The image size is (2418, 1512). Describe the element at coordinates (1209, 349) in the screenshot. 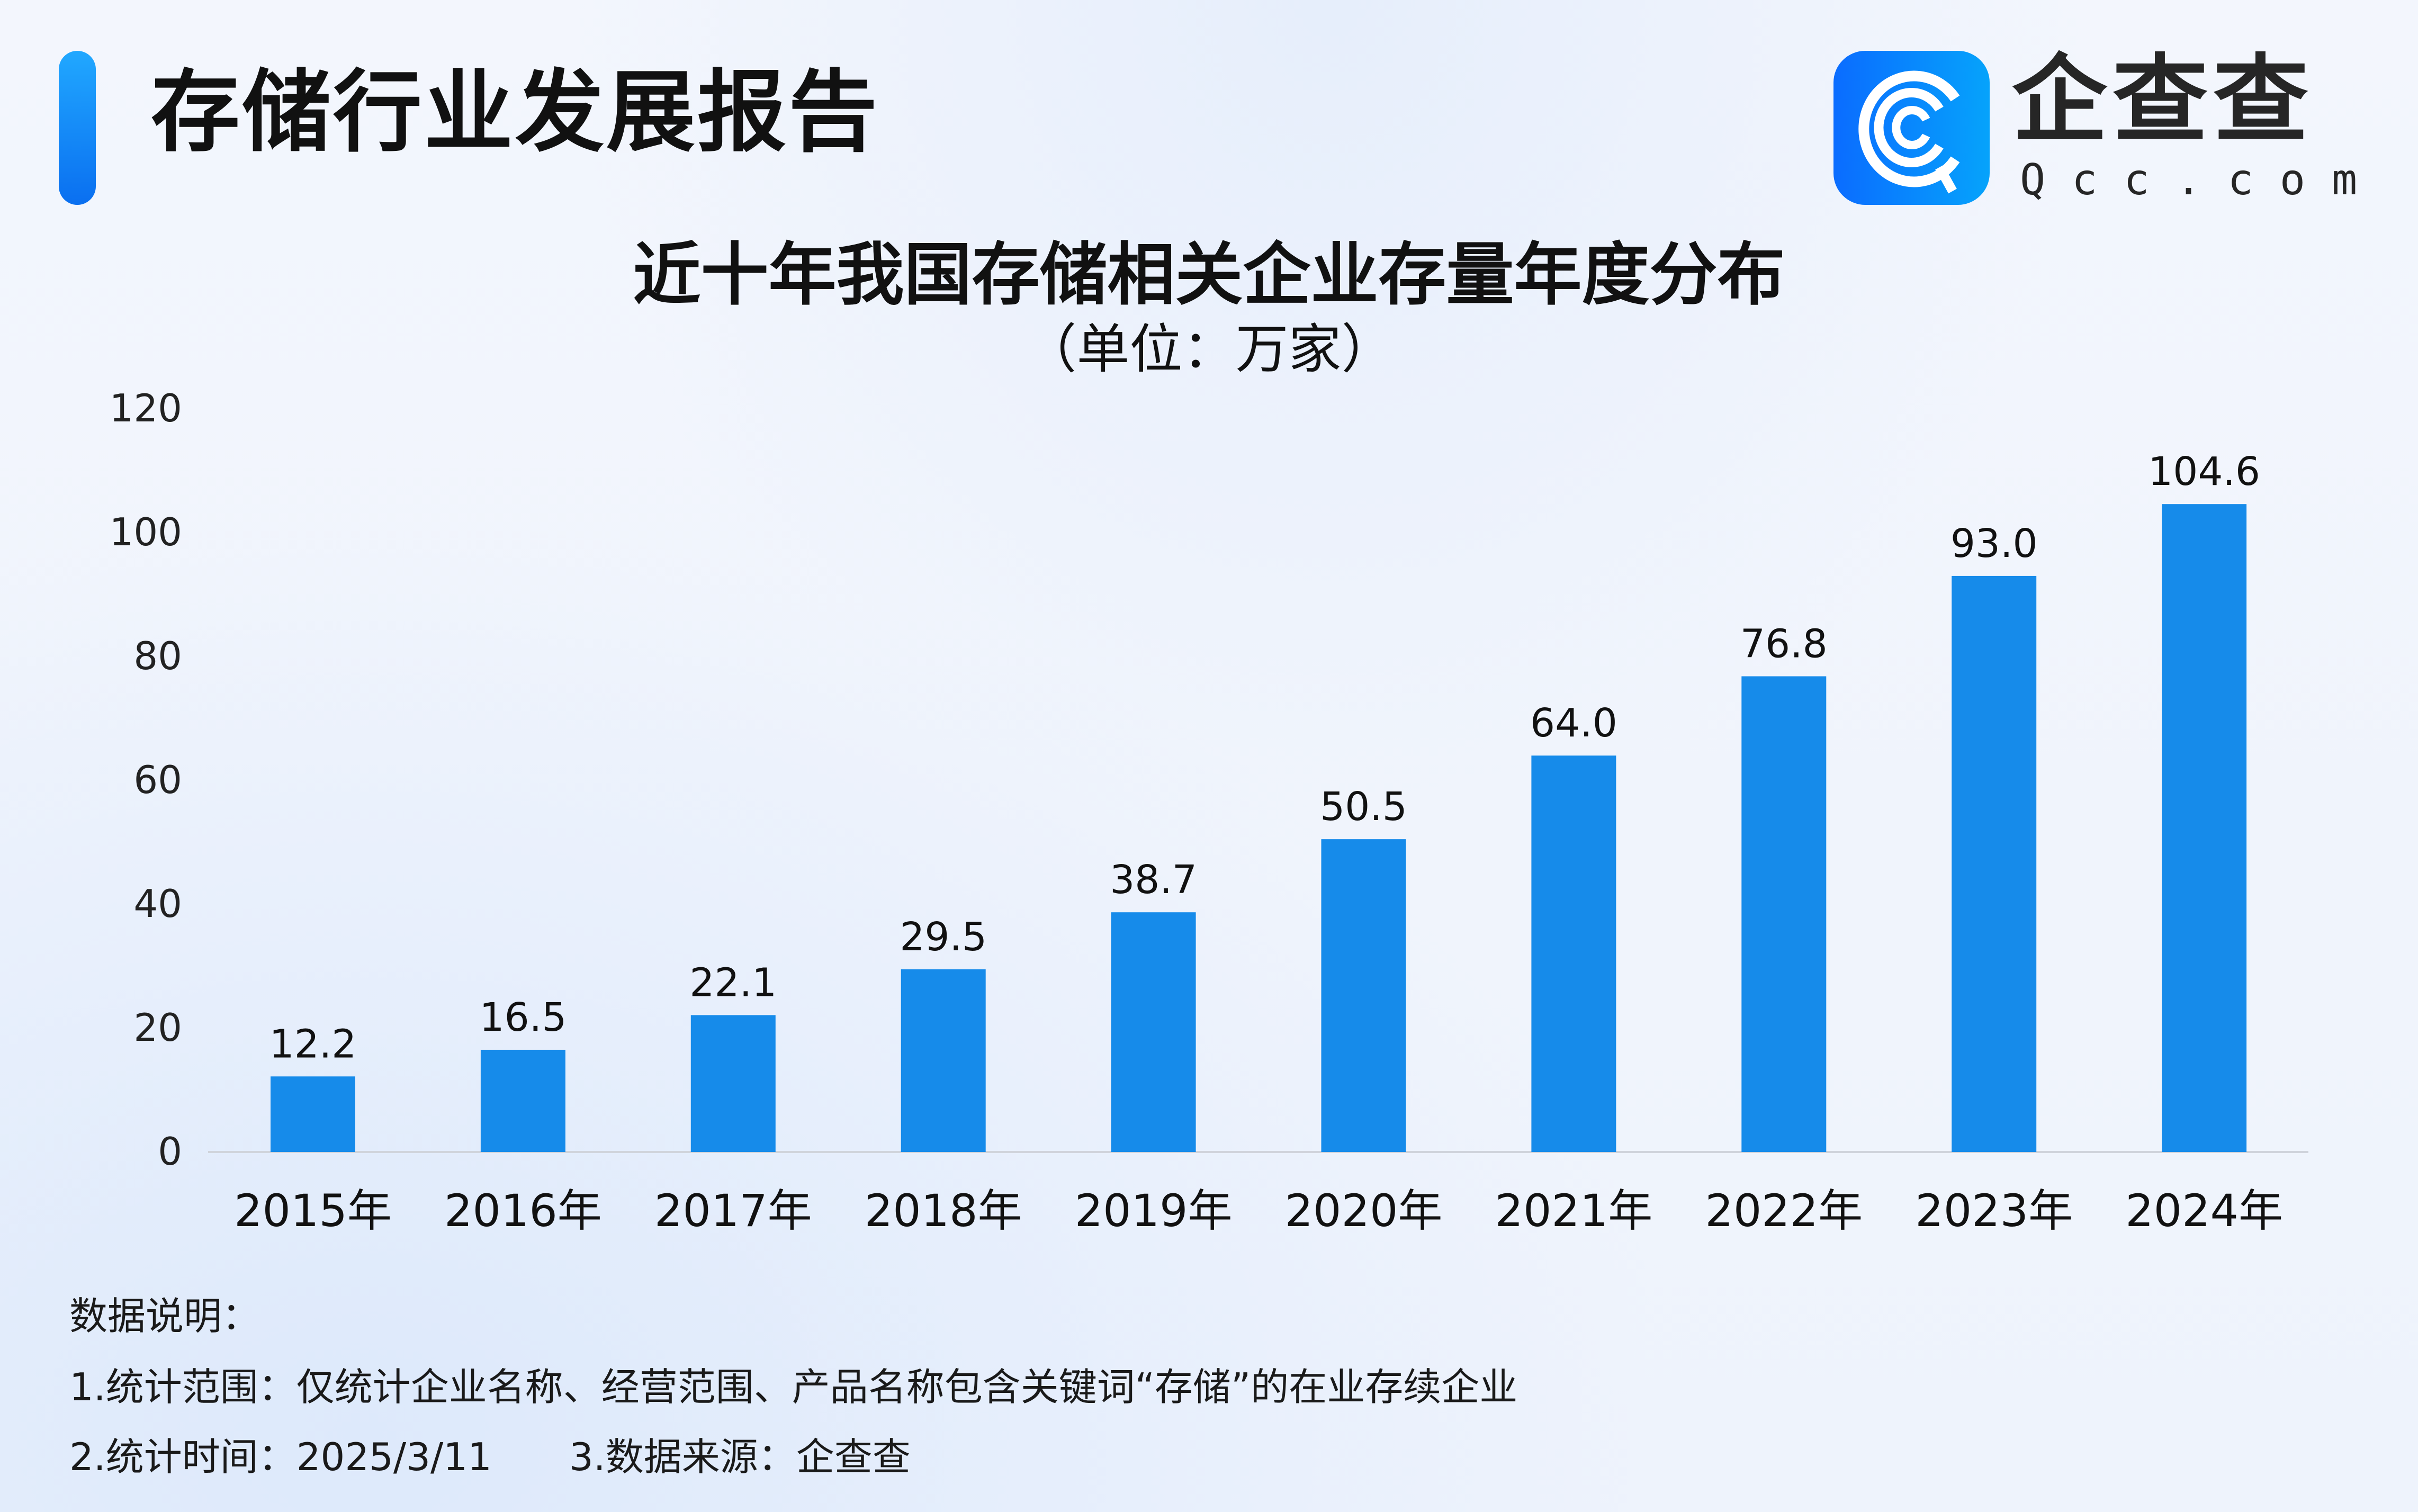

I see `chart-subtitle: （单位：万家）` at that location.